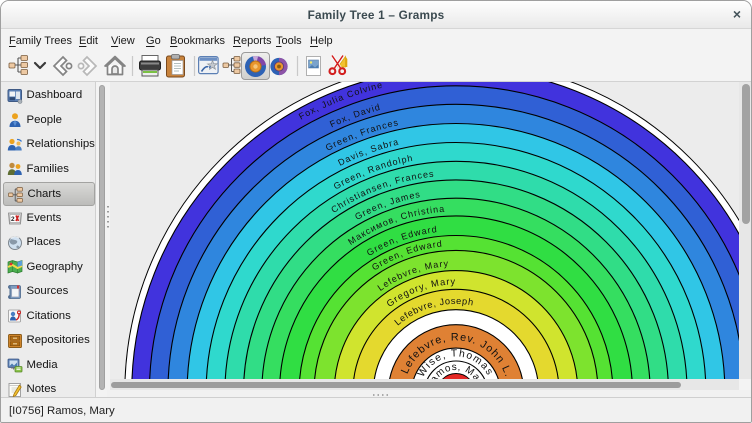  What do you see at coordinates (13, 219) in the screenshot?
I see `svg-text: 2` at bounding box center [13, 219].